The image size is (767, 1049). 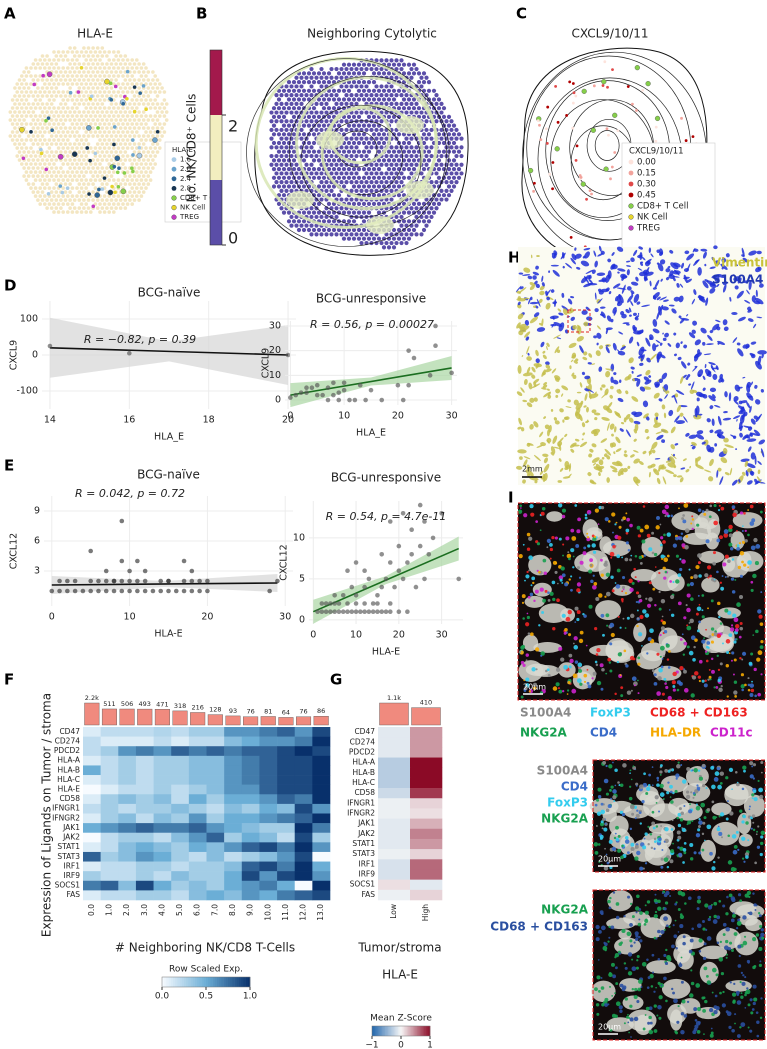 What do you see at coordinates (608, 610) in the screenshot?
I see `cell-body` at bounding box center [608, 610].